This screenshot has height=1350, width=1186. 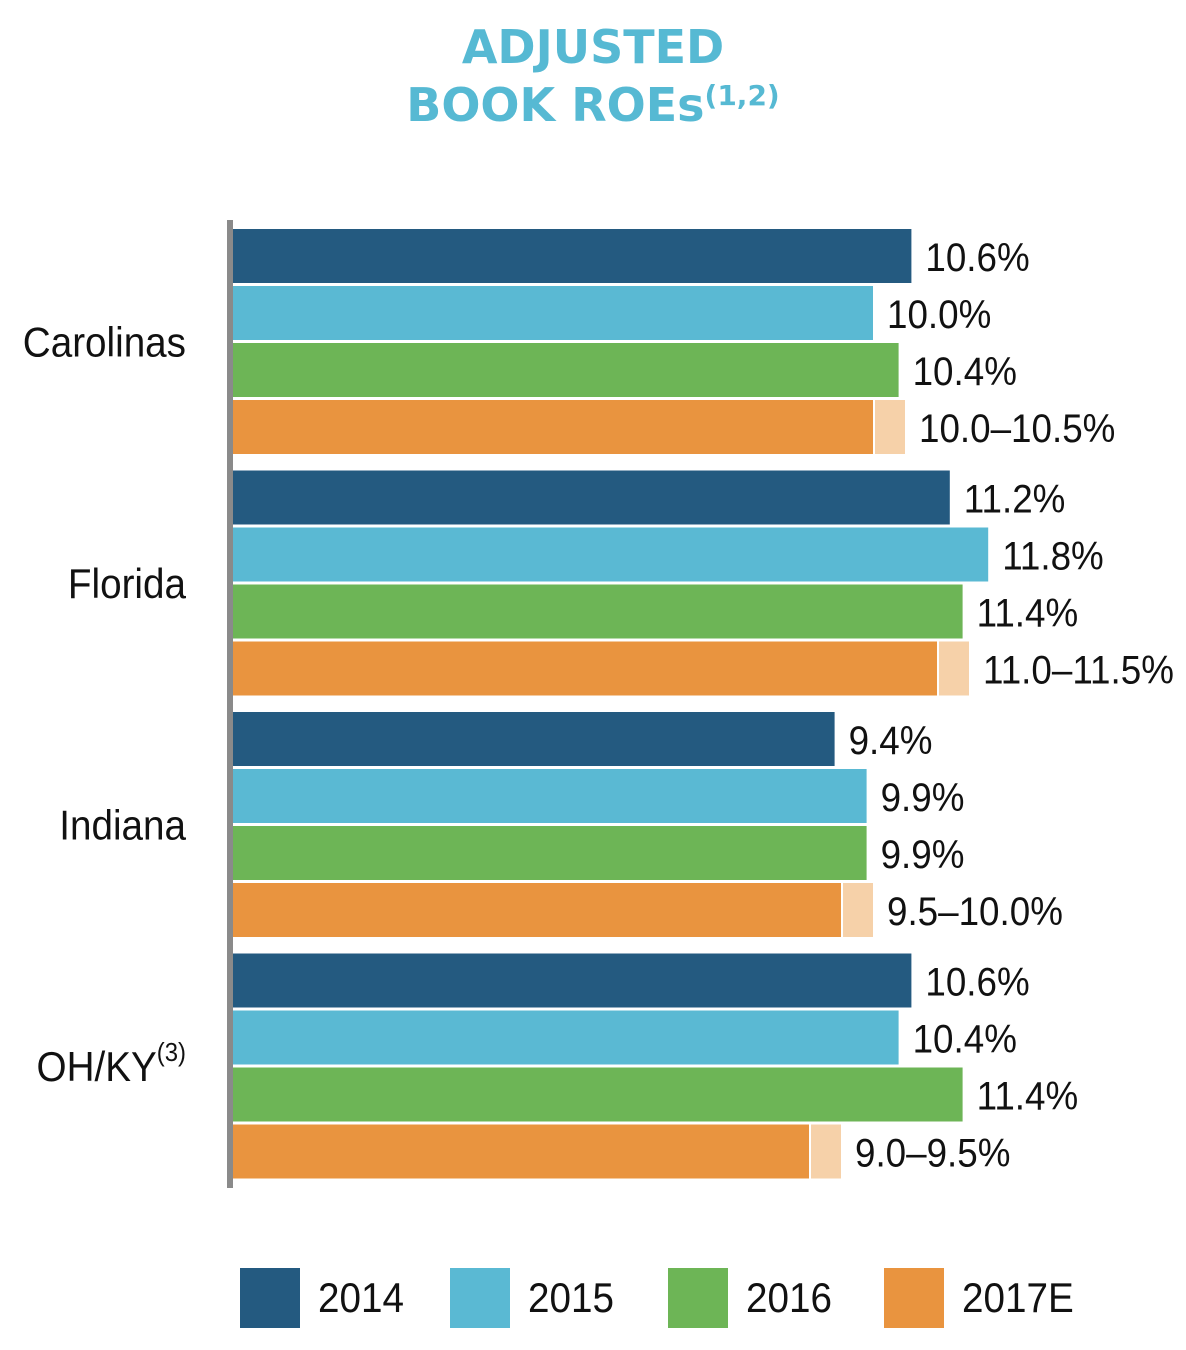 I want to click on data-label-florida-2014: 11.2%, so click(x=1015, y=499).